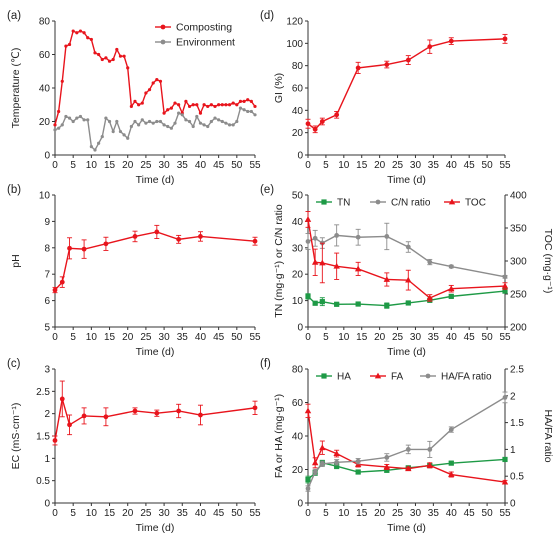  Describe the element at coordinates (265, 364) in the screenshot. I see `panel-letter: (f)` at that location.